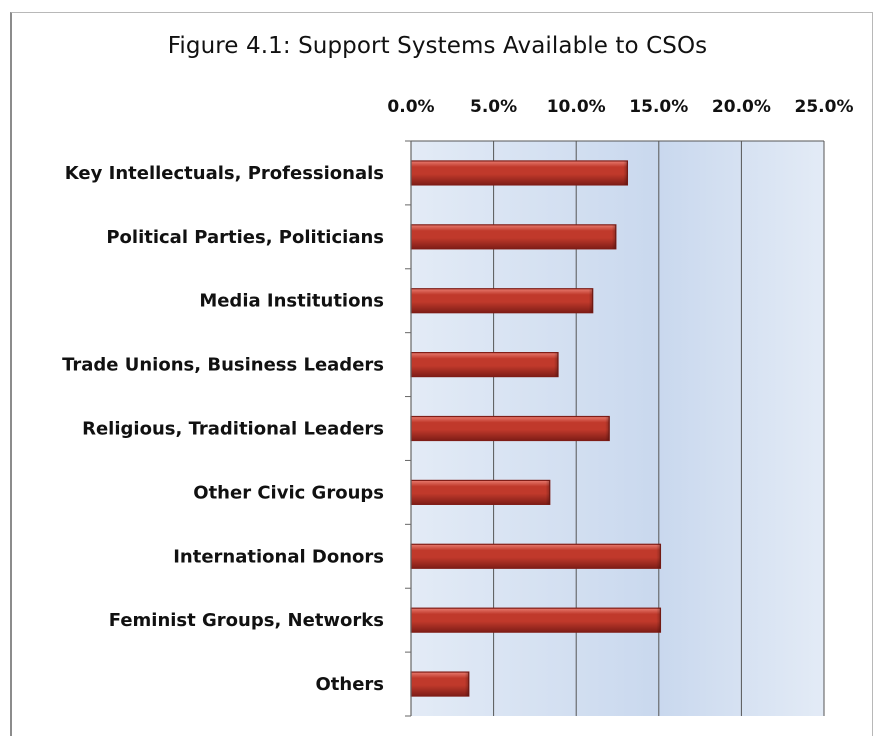  I want to click on x-tick-label: 15.0%, so click(658, 107).